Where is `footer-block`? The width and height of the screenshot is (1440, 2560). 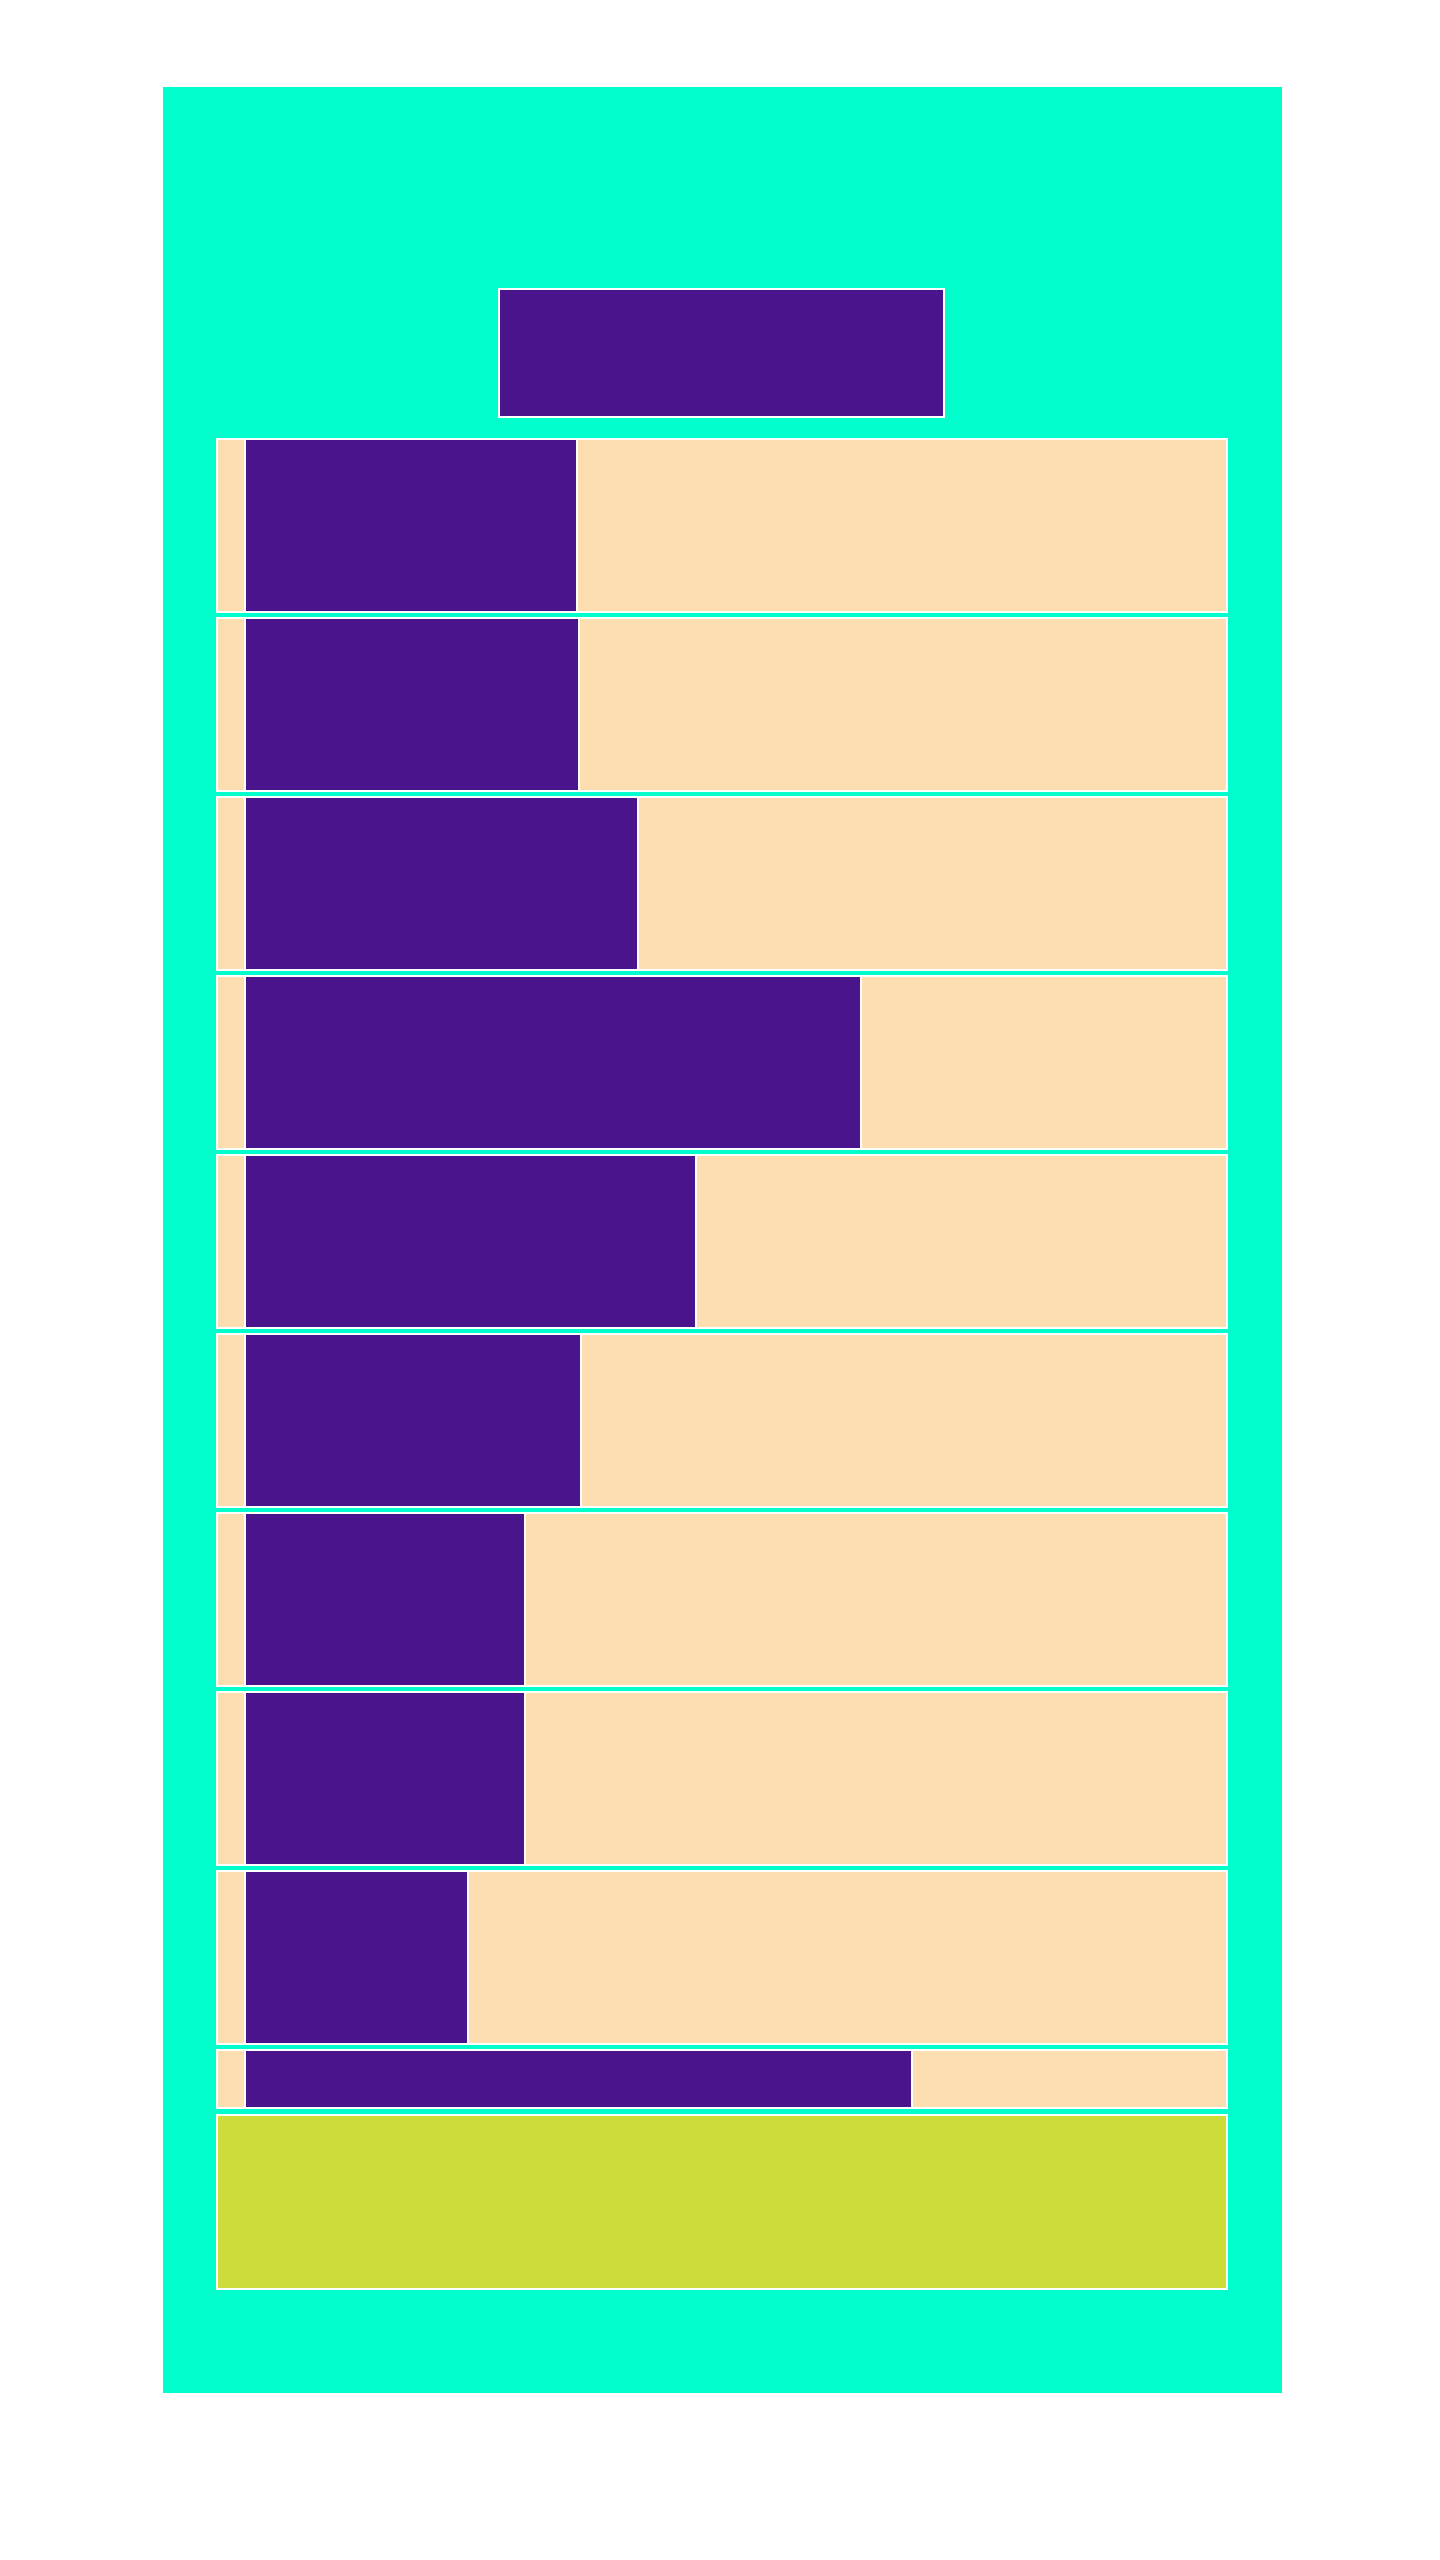
footer-block is located at coordinates (722, 2202).